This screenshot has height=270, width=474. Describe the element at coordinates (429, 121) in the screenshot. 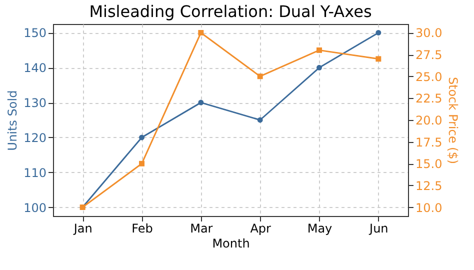

I see `y2-tick-label: 20.0` at that location.